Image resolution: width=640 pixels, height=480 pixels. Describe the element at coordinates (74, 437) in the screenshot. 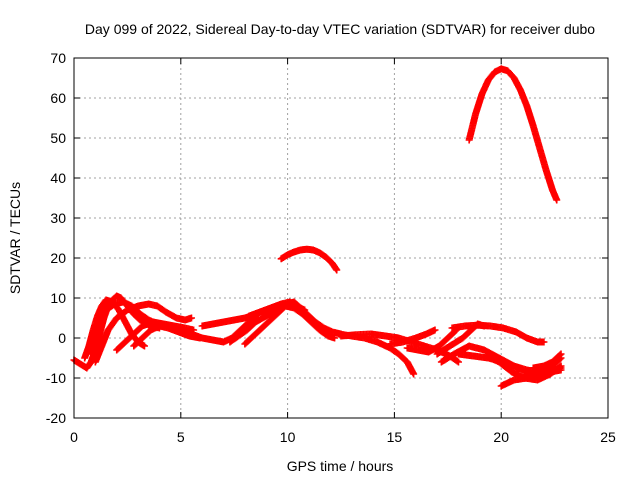

I see `x-tick-label: 0` at that location.